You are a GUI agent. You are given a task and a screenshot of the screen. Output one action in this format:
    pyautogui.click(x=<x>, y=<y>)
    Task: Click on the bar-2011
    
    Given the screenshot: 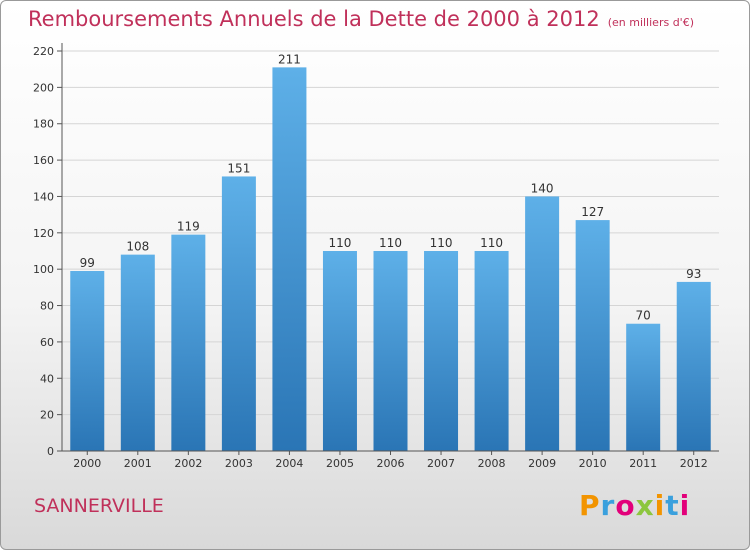 What is the action you would take?
    pyautogui.click(x=643, y=387)
    